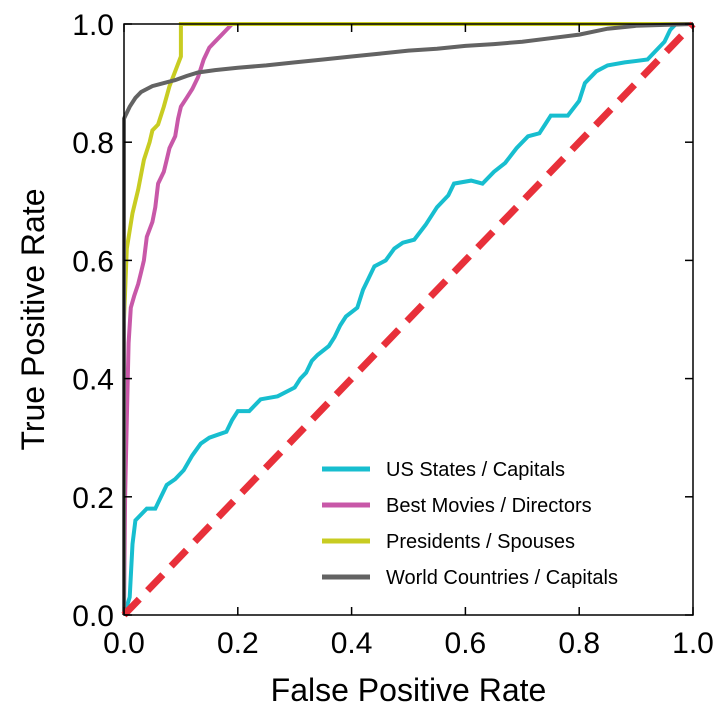 This screenshot has height=706, width=723. What do you see at coordinates (238, 643) in the screenshot?
I see `x-tick-label: 0.2` at bounding box center [238, 643].